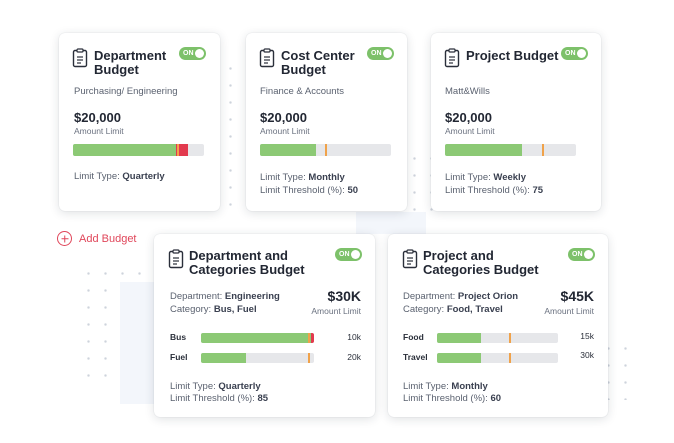  What do you see at coordinates (232, 135) in the screenshot?
I see `background-dots` at bounding box center [232, 135].